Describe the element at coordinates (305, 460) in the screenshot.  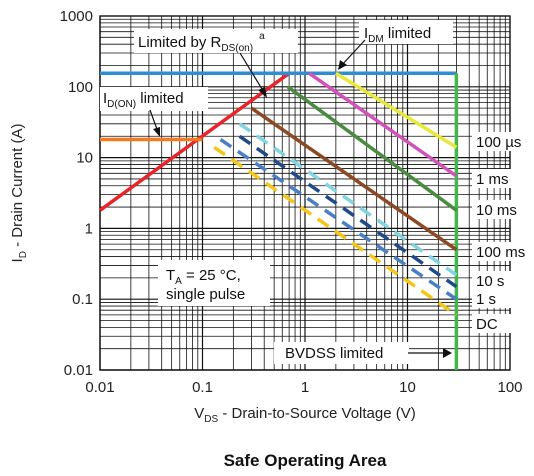
I see `chart-title: Safe Operating Area` at that location.